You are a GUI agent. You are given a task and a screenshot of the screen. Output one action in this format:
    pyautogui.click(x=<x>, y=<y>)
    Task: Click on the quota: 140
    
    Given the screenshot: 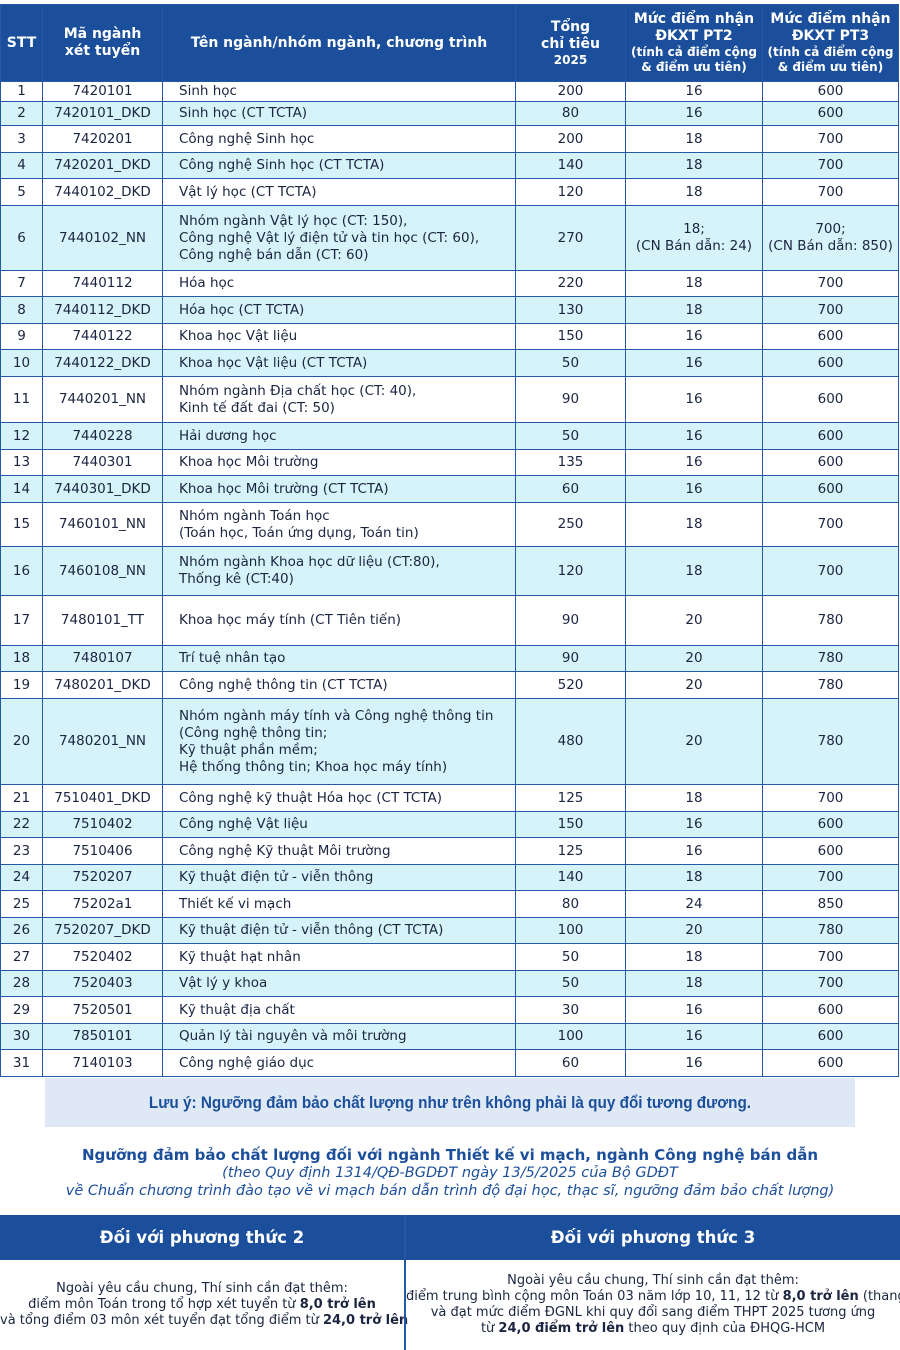 What is the action you would take?
    pyautogui.click(x=570, y=165)
    